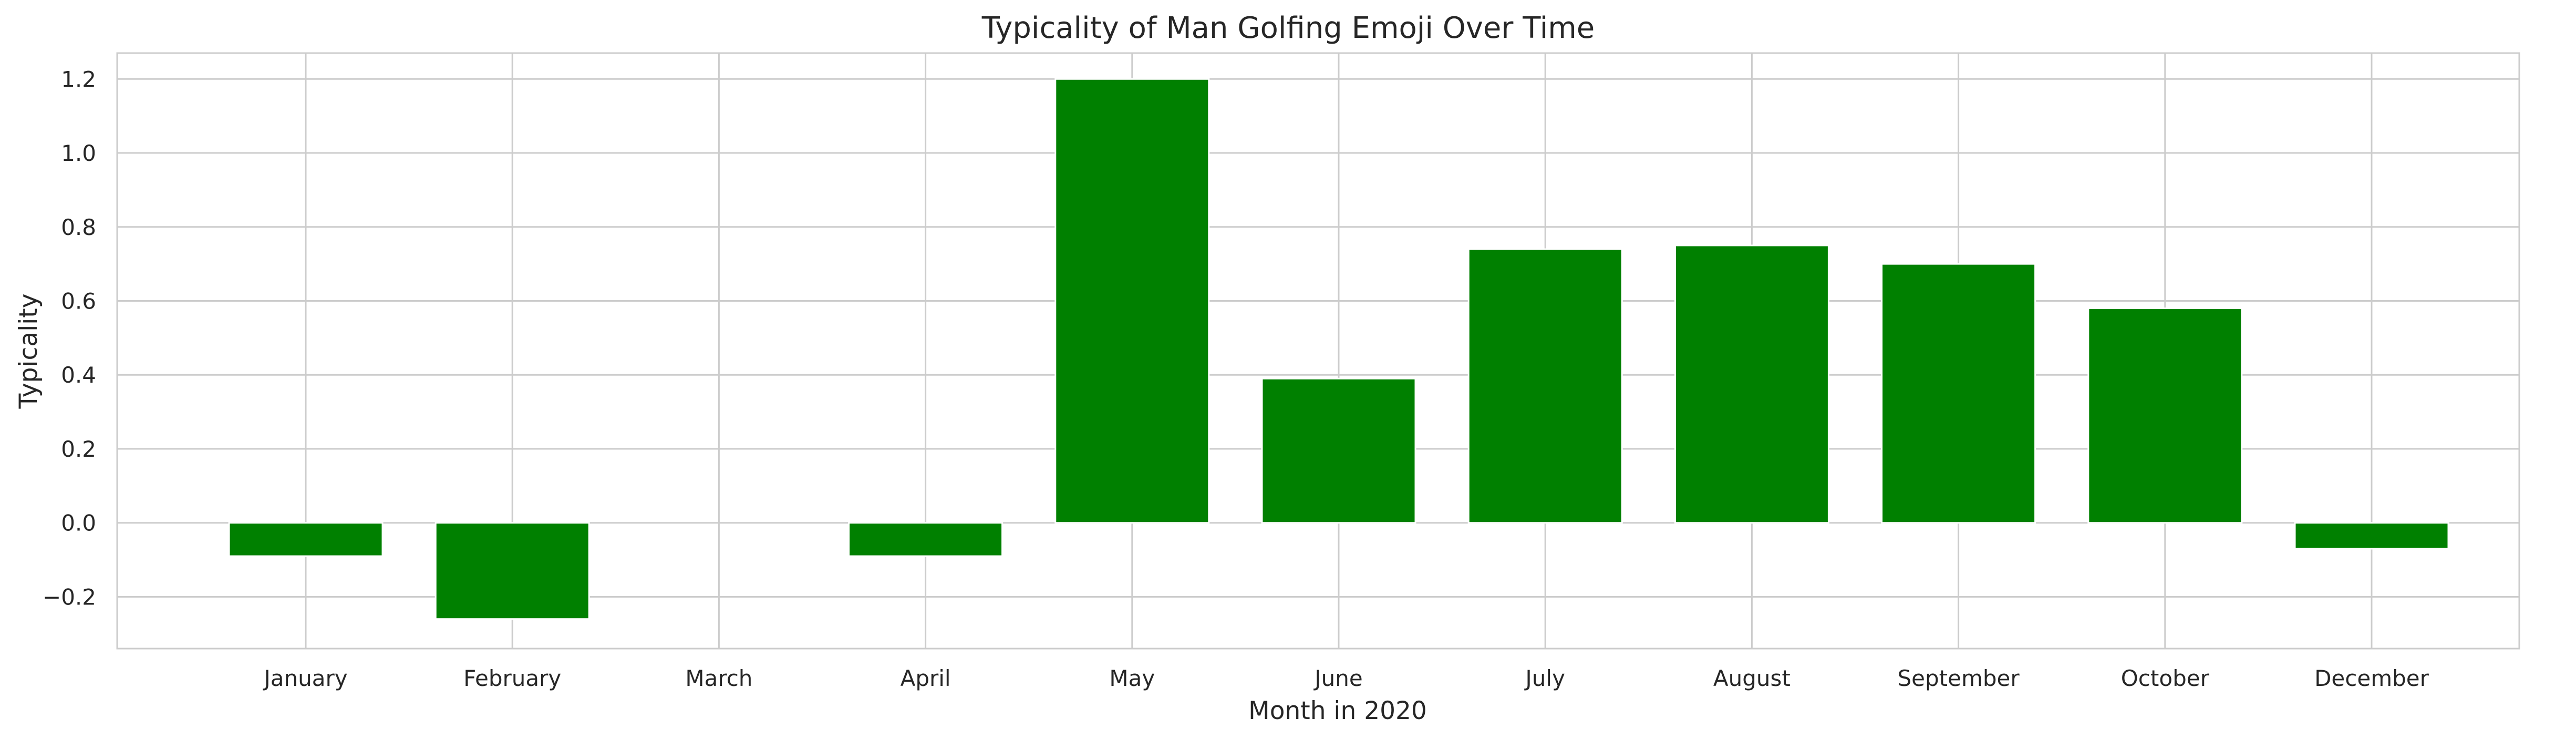 Image resolution: width=2576 pixels, height=739 pixels. I want to click on x-tick-label: January, so click(304, 678).